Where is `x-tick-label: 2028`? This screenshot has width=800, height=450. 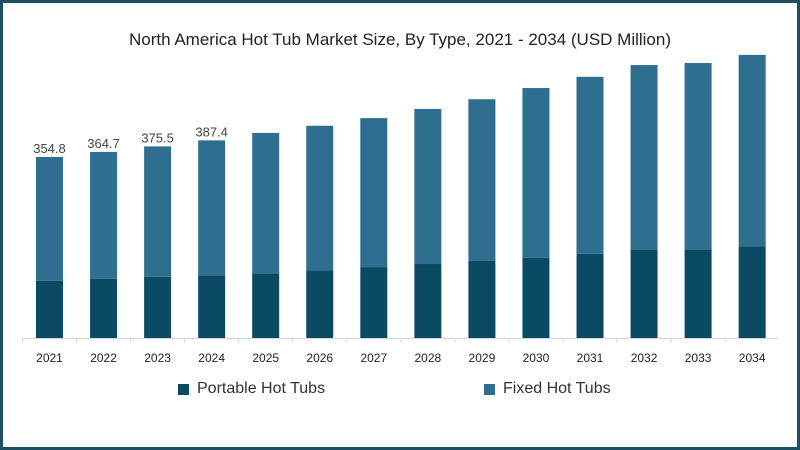 x-tick-label: 2028 is located at coordinates (427, 358).